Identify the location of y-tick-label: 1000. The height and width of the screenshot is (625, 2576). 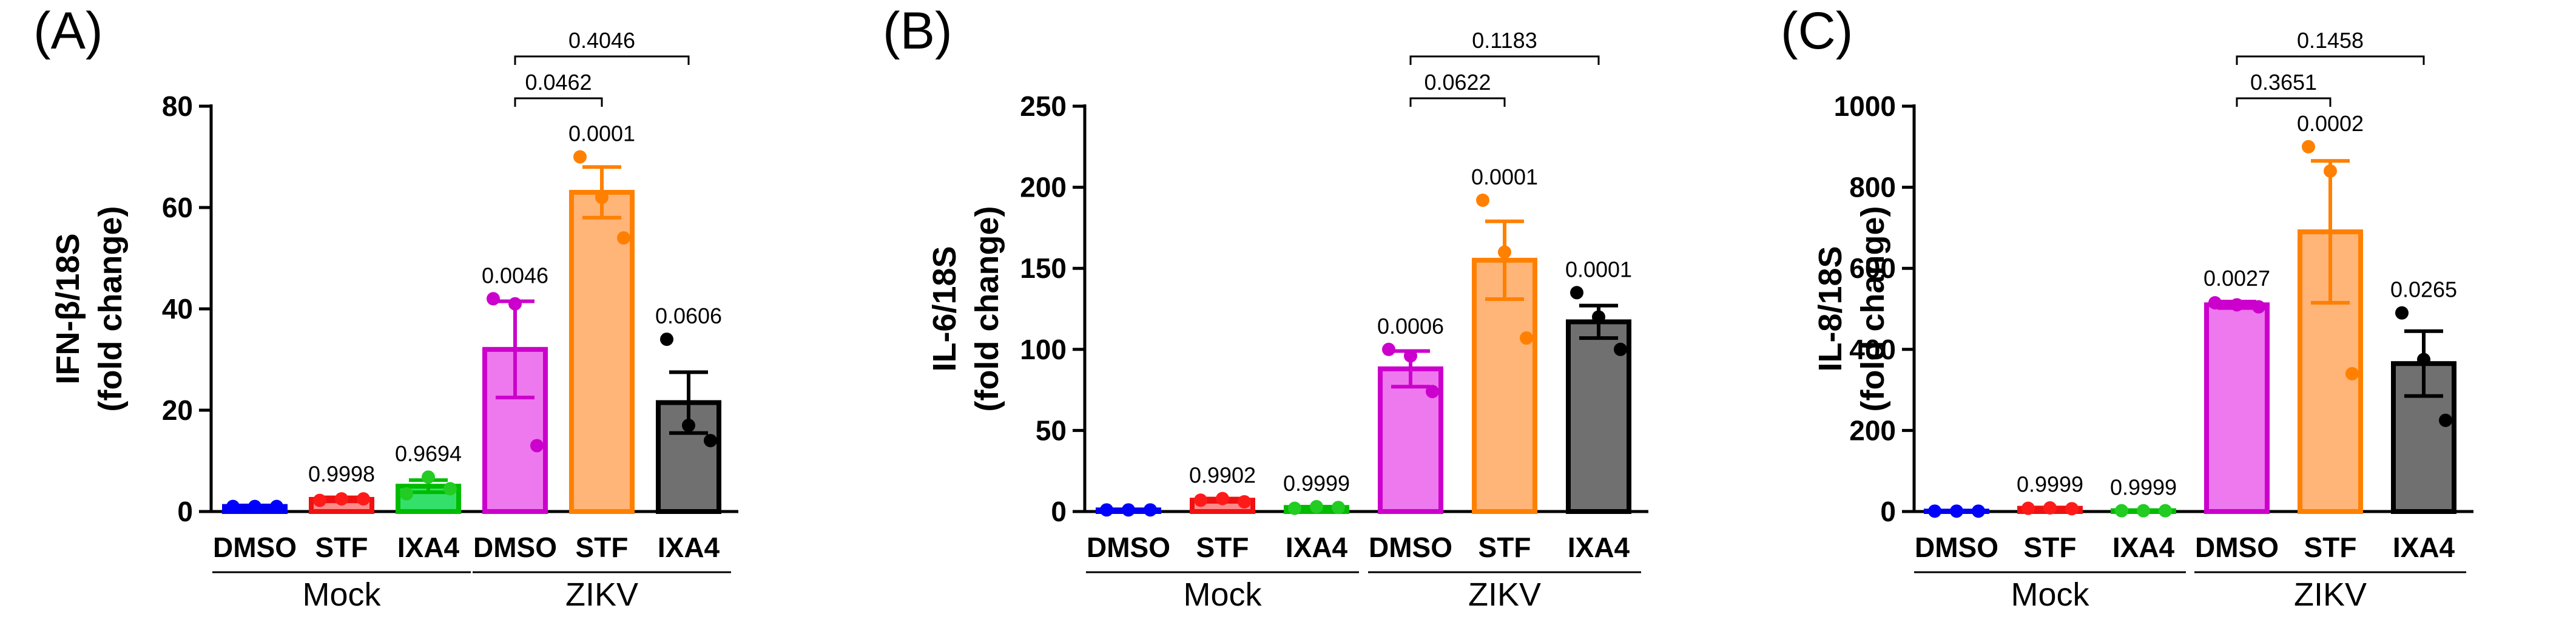
(1865, 106).